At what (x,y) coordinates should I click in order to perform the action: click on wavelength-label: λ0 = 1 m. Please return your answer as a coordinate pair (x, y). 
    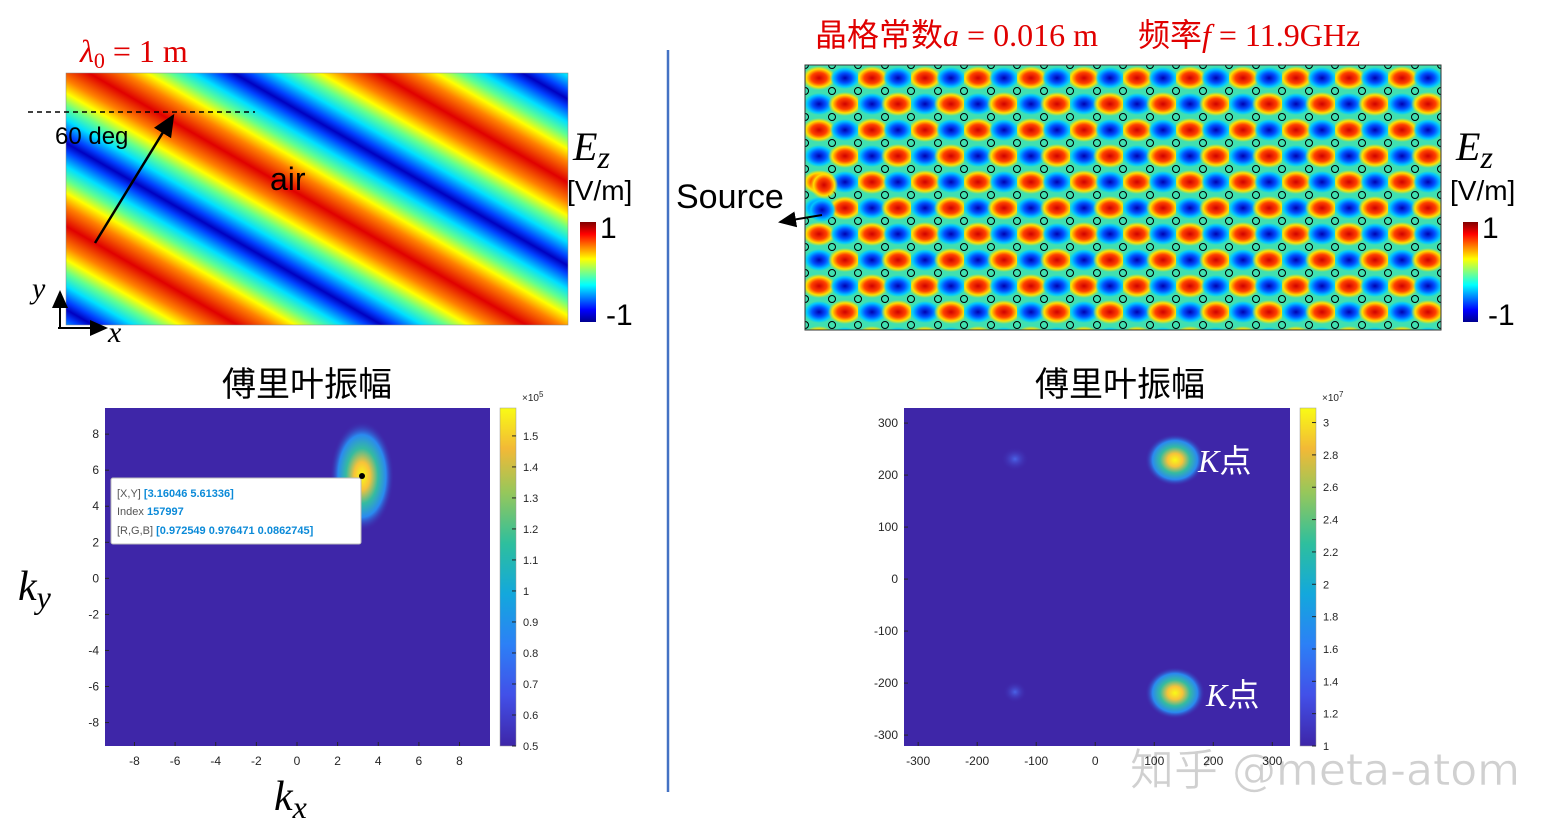
    Looking at the image, I should click on (133, 53).